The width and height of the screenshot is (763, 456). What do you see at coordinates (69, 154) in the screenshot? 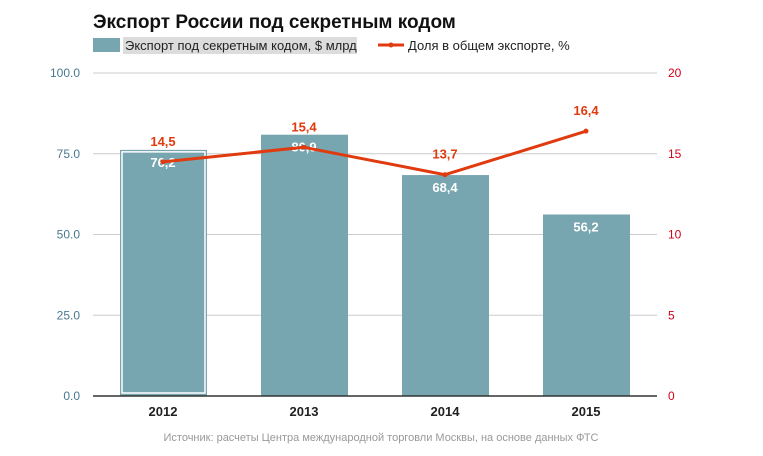
I see `left-tick-label: 75.0` at bounding box center [69, 154].